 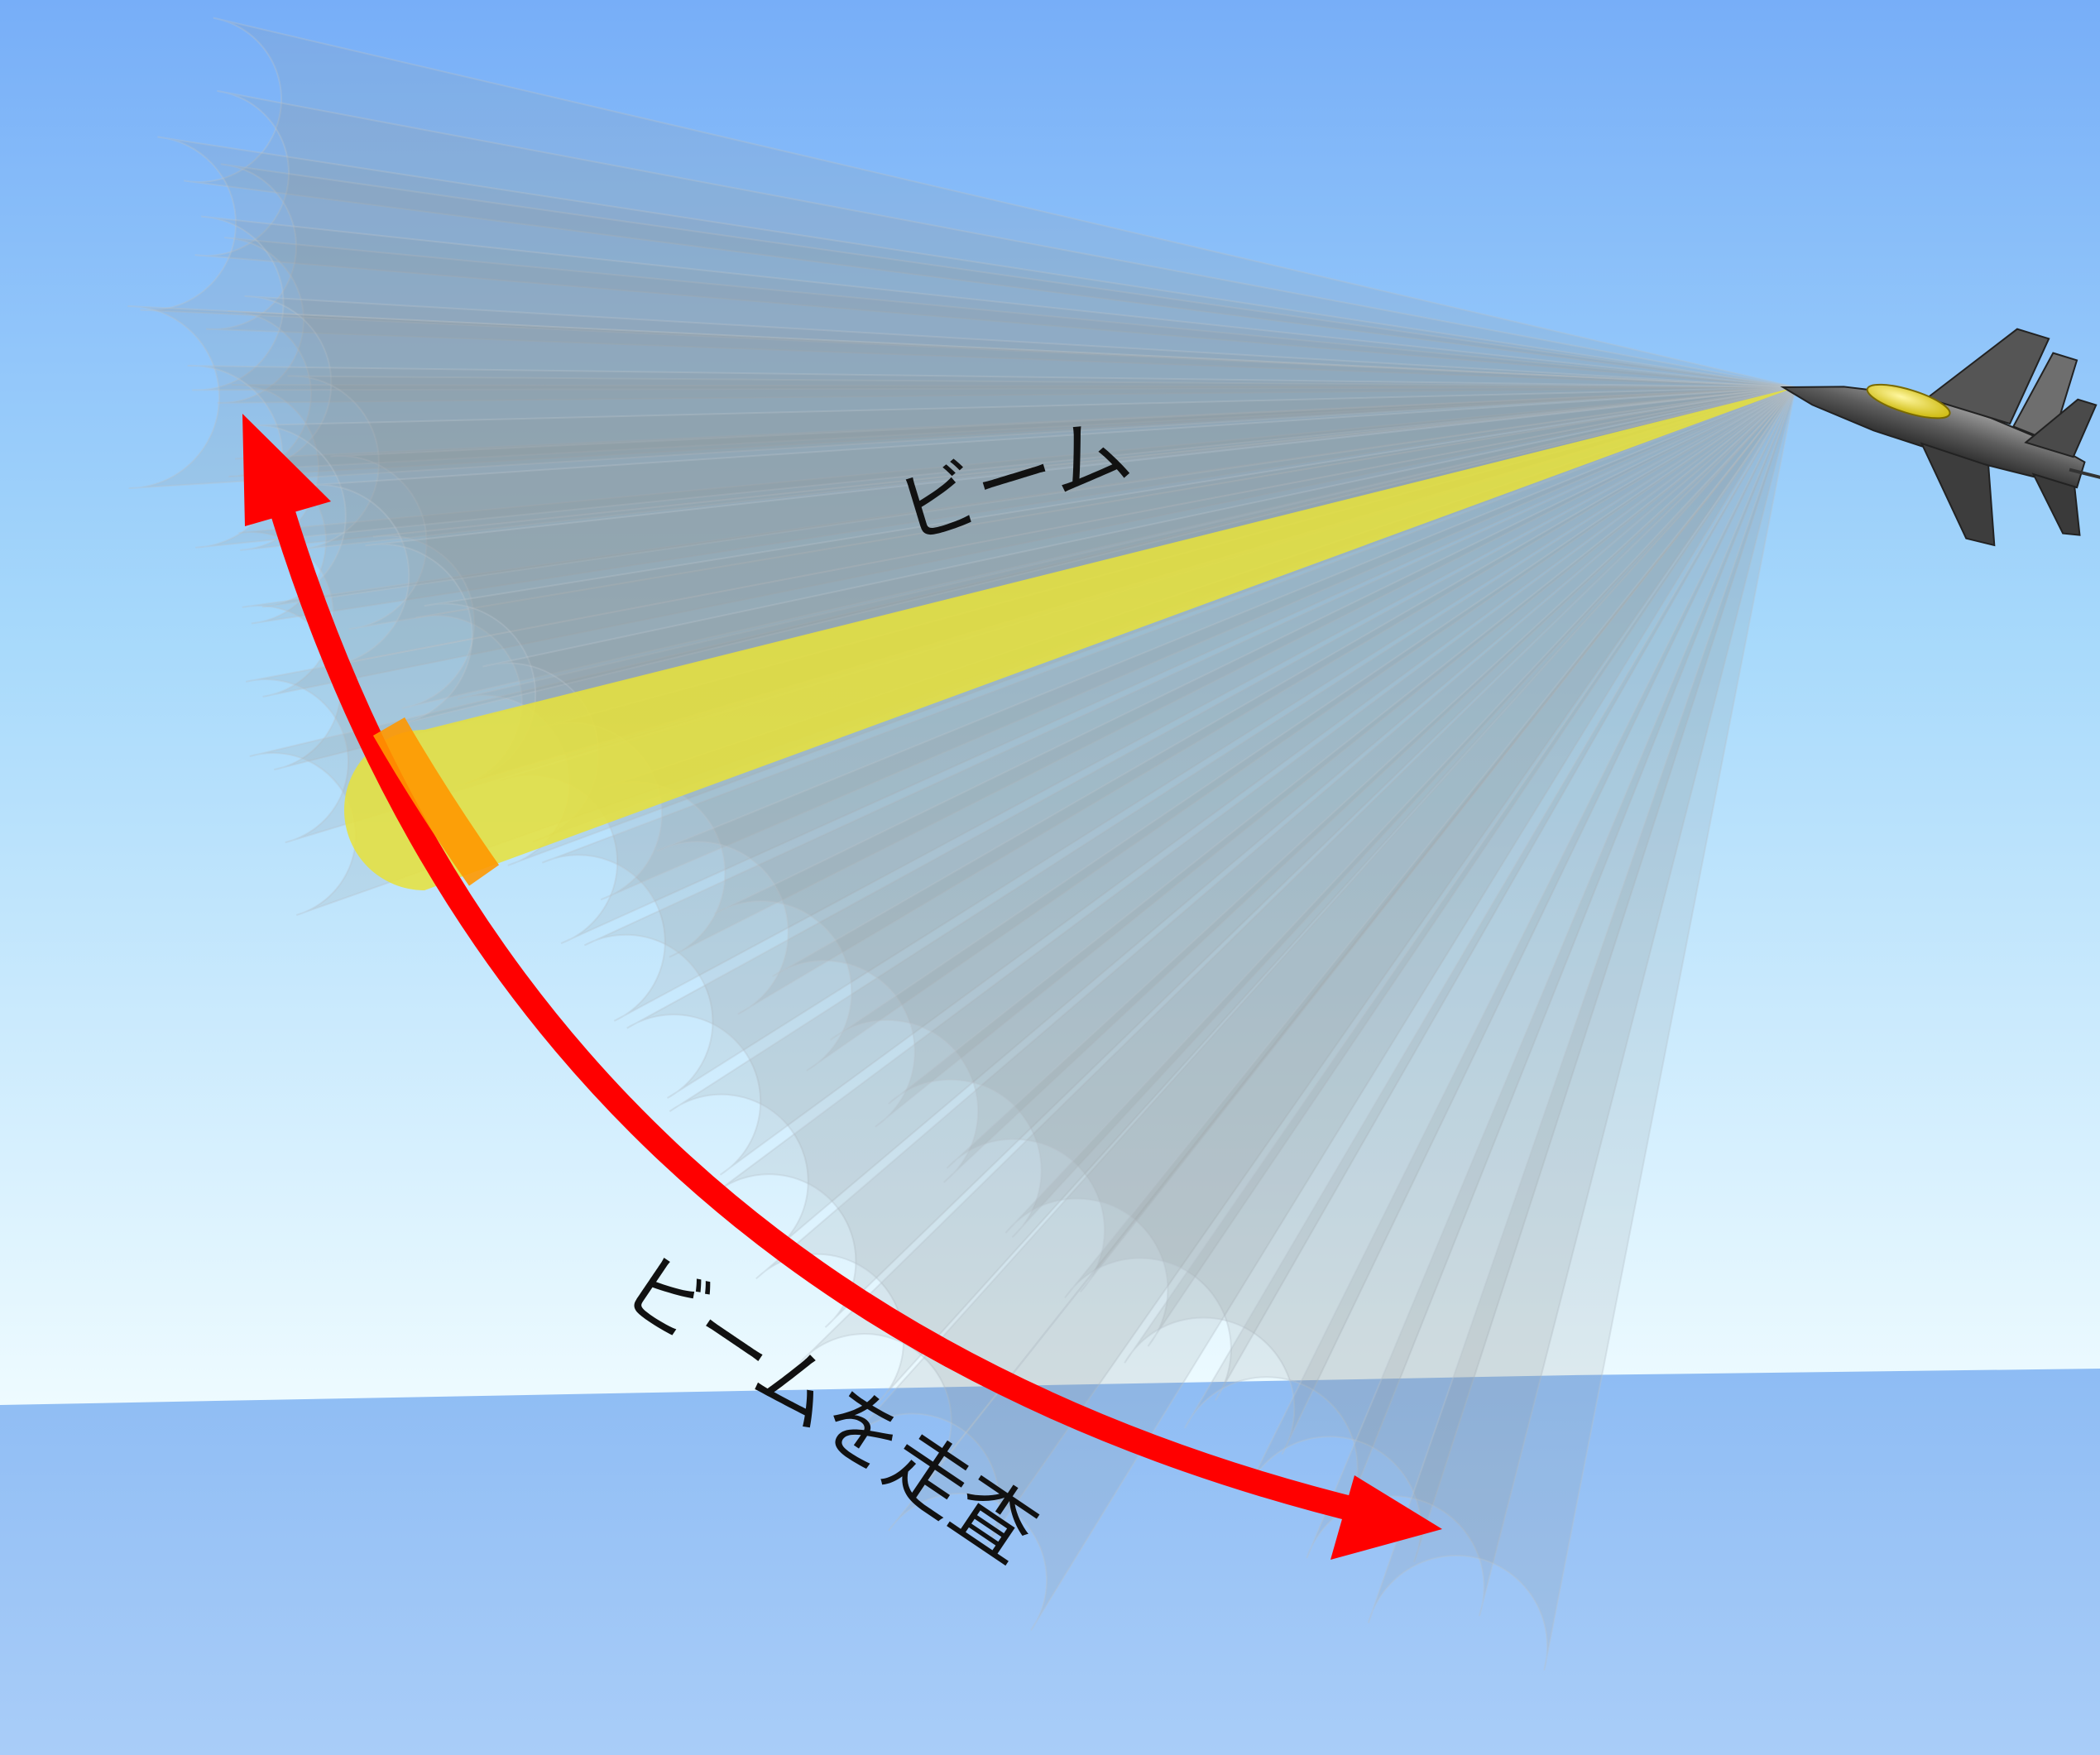 What do you see at coordinates (1940, 437) in the screenshot?
I see `fighter-jet-icon` at bounding box center [1940, 437].